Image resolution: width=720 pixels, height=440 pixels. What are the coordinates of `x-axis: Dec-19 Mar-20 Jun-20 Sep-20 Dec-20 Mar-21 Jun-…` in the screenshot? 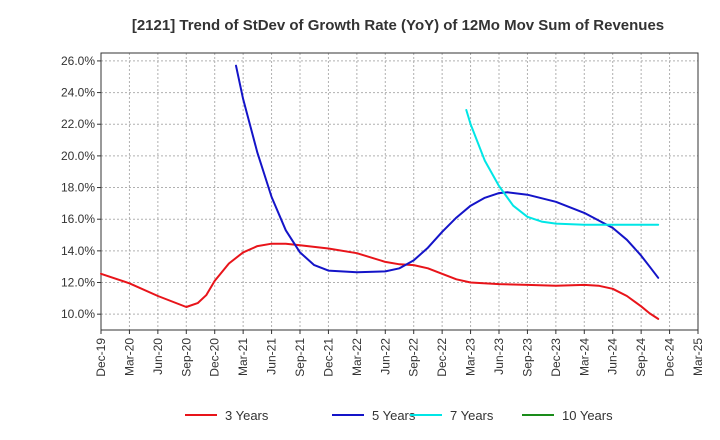 It's located at (399, 353).